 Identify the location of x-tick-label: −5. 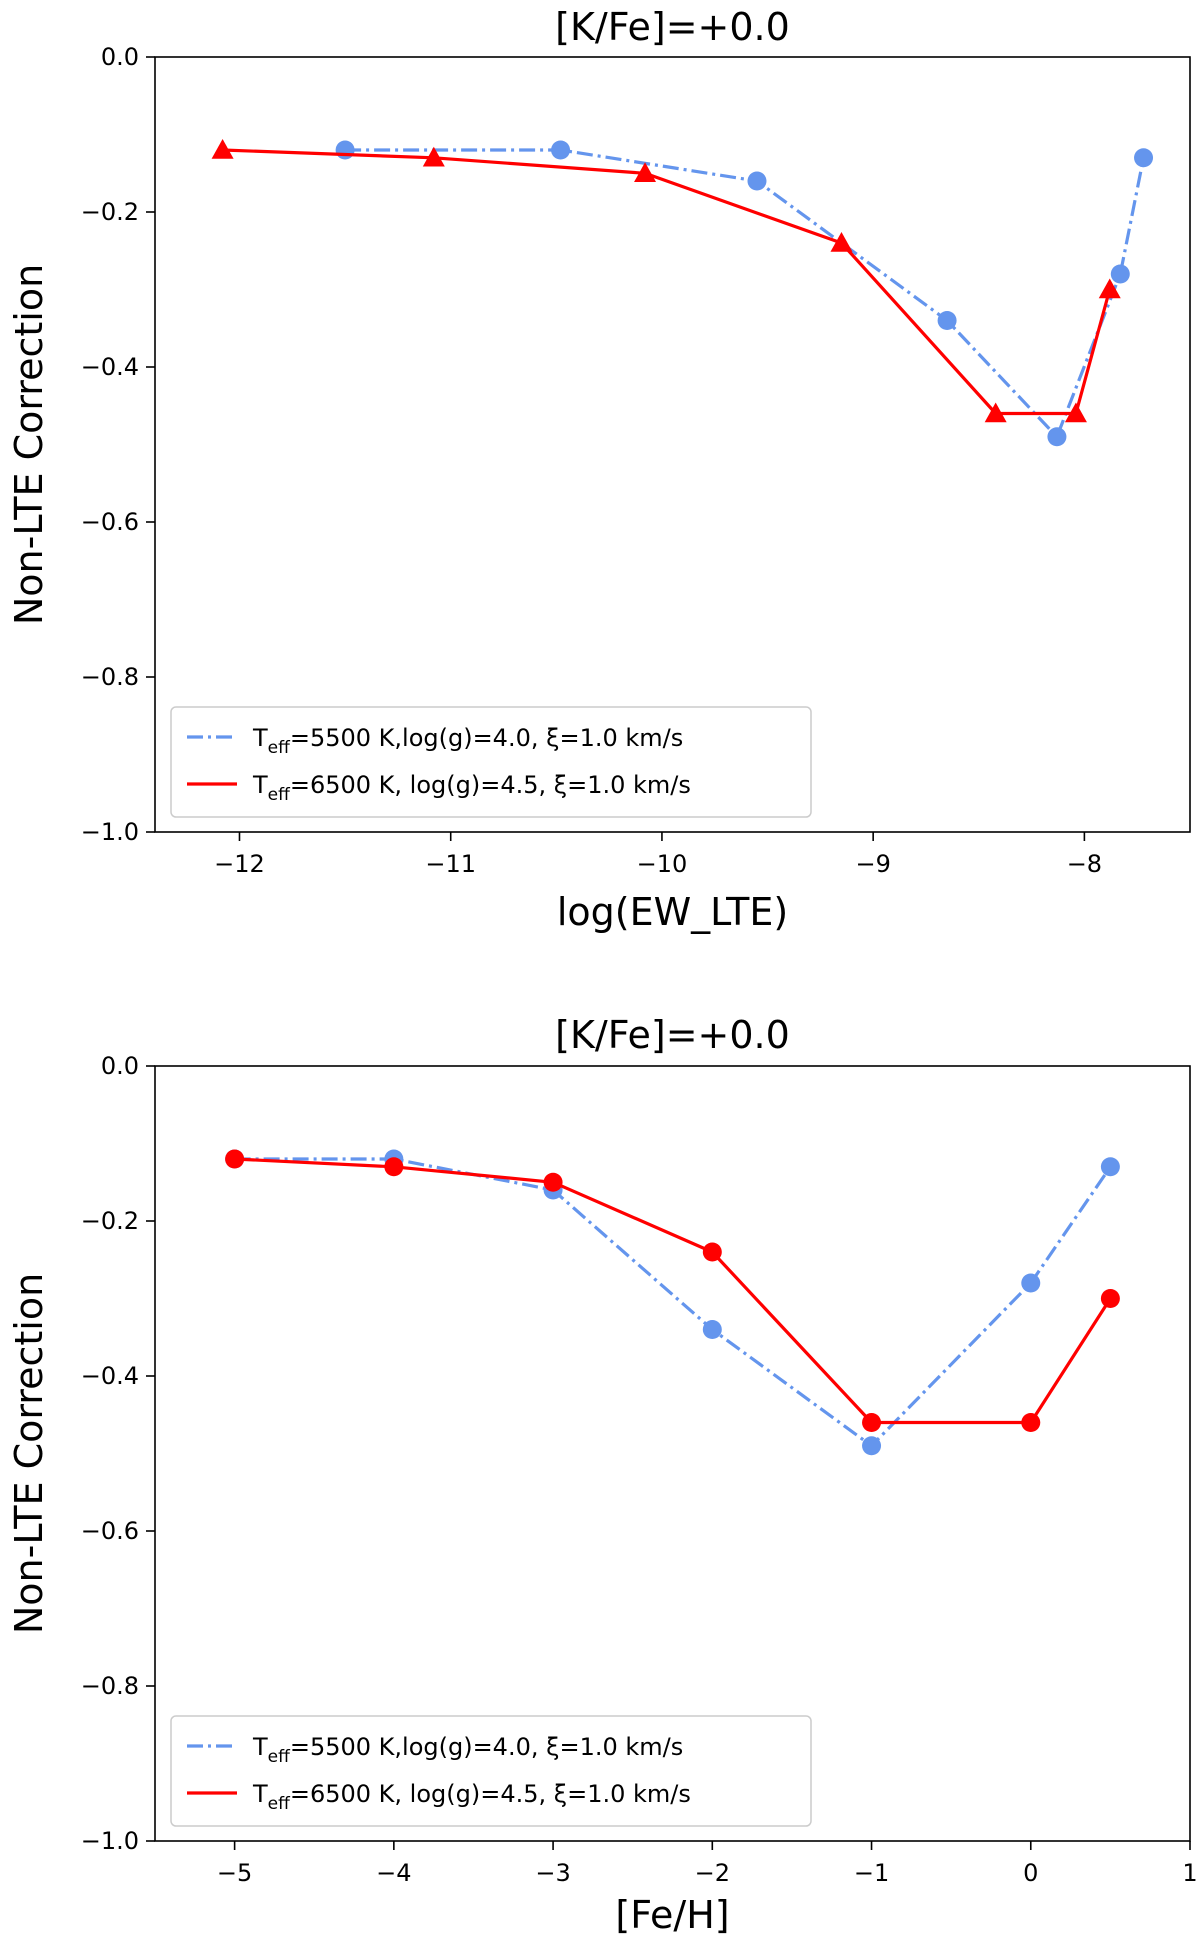
(234, 1873).